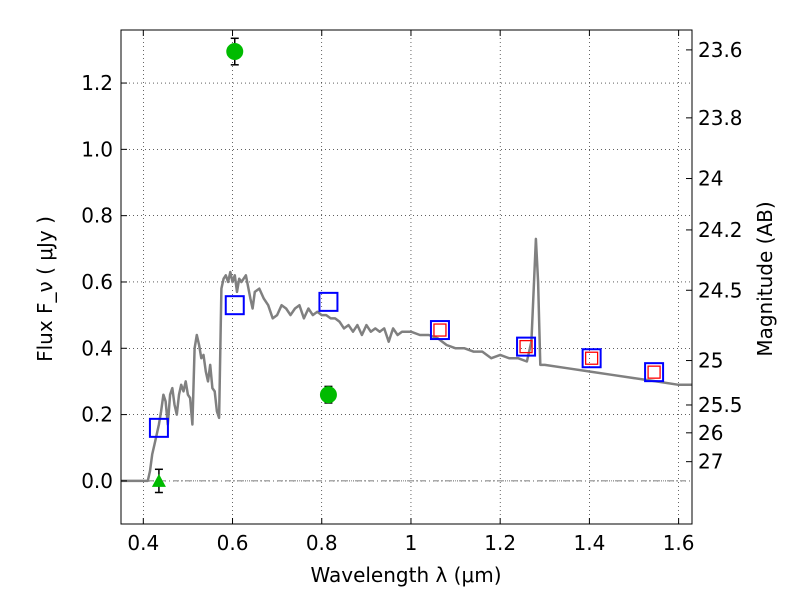 This screenshot has width=800, height=600. What do you see at coordinates (710, 361) in the screenshot?
I see `right-tick-label: 25` at bounding box center [710, 361].